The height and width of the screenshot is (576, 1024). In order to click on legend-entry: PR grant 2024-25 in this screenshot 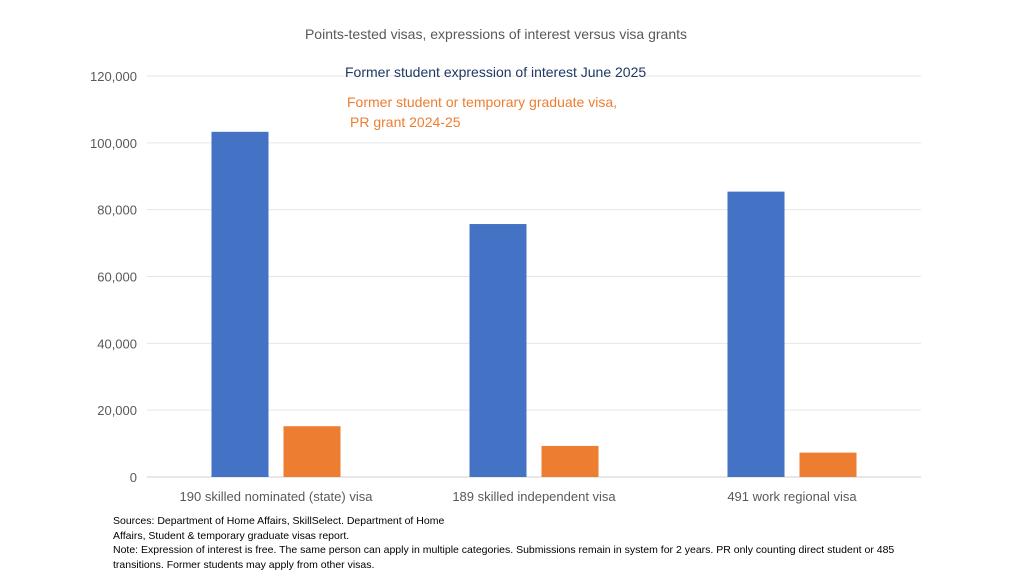, I will do `click(405, 122)`.